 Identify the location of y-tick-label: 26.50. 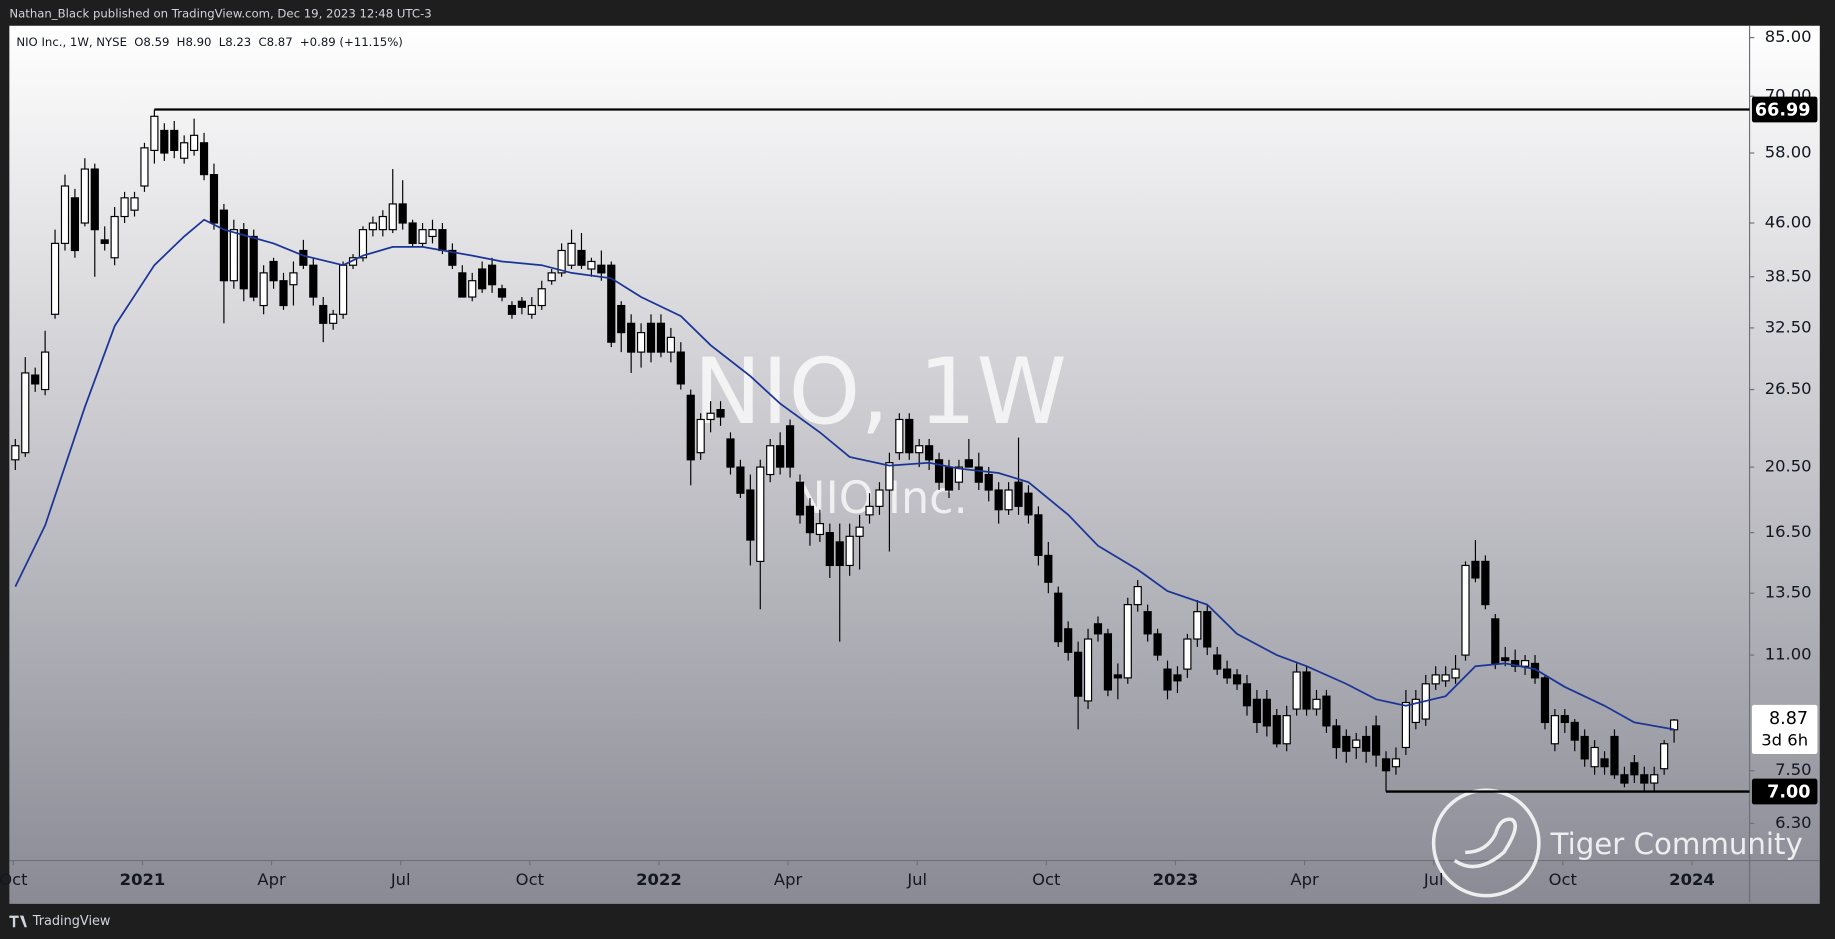
(1788, 388).